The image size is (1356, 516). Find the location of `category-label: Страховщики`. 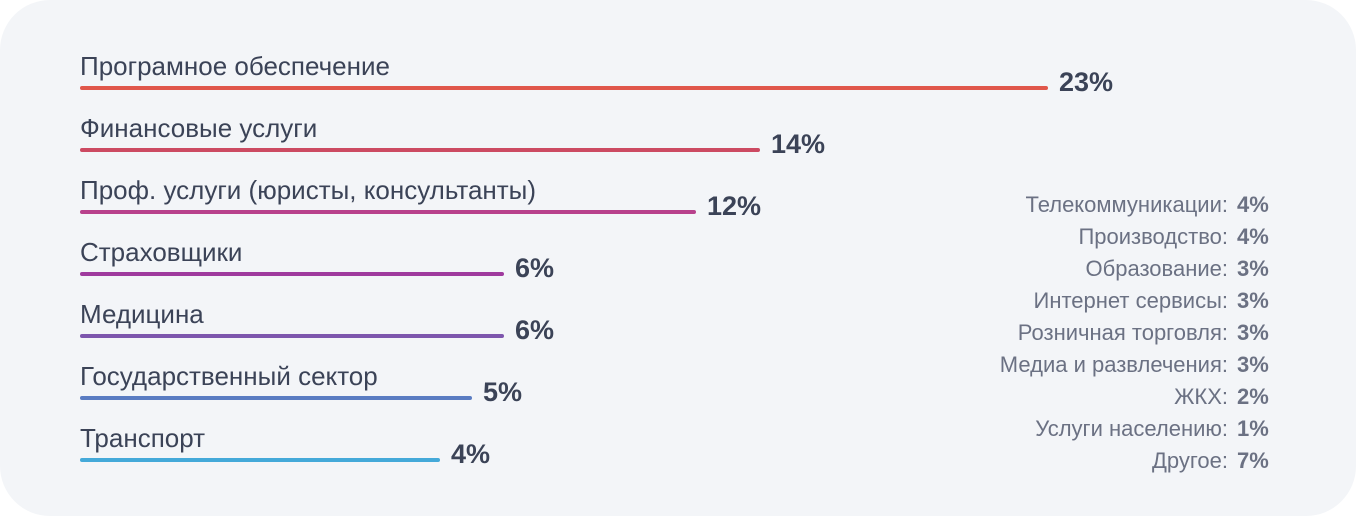

category-label: Страховщики is located at coordinates (161, 252).